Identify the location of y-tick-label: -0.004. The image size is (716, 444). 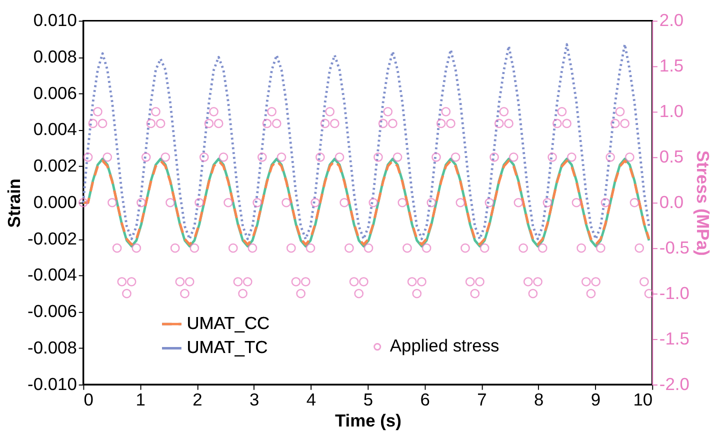
(53, 274).